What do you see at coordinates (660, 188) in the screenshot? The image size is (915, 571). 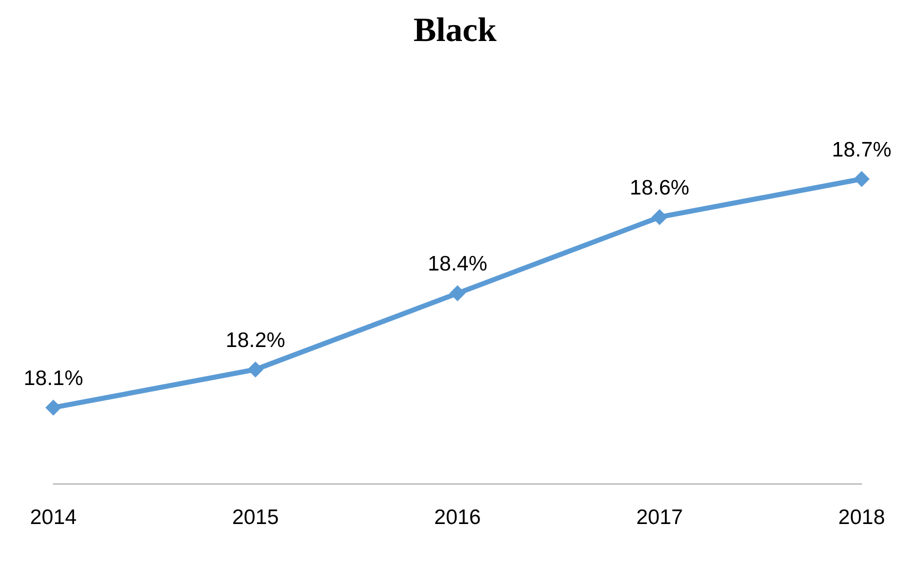 I see `data-label: 18.6%` at bounding box center [660, 188].